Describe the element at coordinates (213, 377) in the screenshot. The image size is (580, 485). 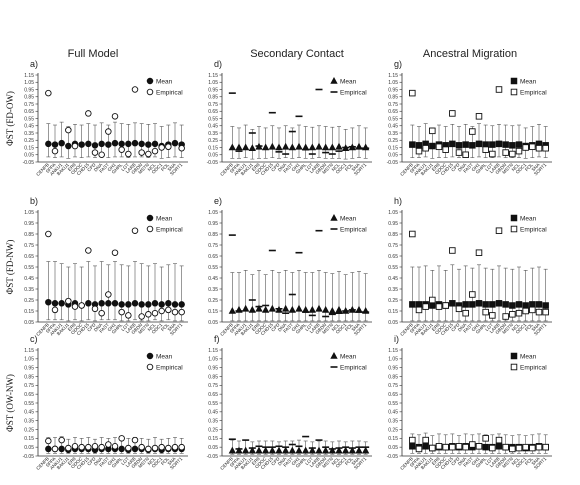
I see `y-tick-label: 0.85` at that location.